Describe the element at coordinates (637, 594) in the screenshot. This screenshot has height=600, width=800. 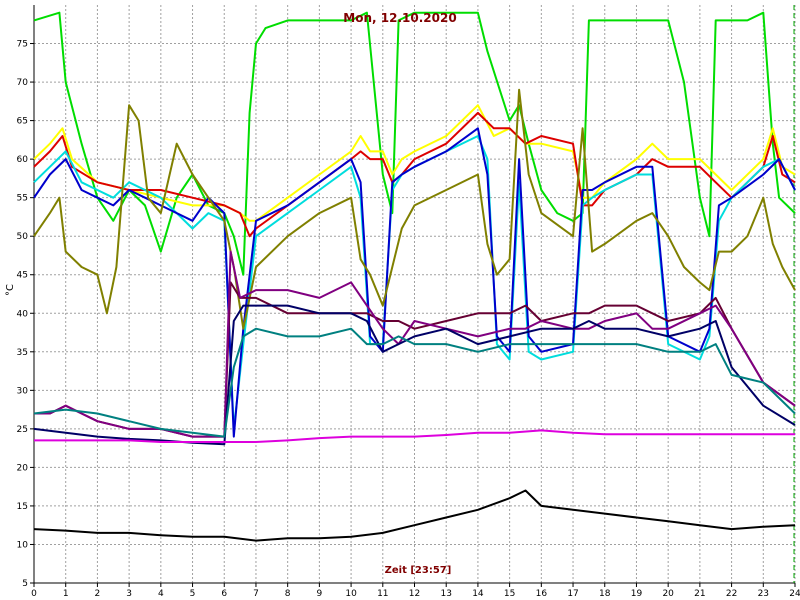
I see `x-tick-label: 19` at that location.